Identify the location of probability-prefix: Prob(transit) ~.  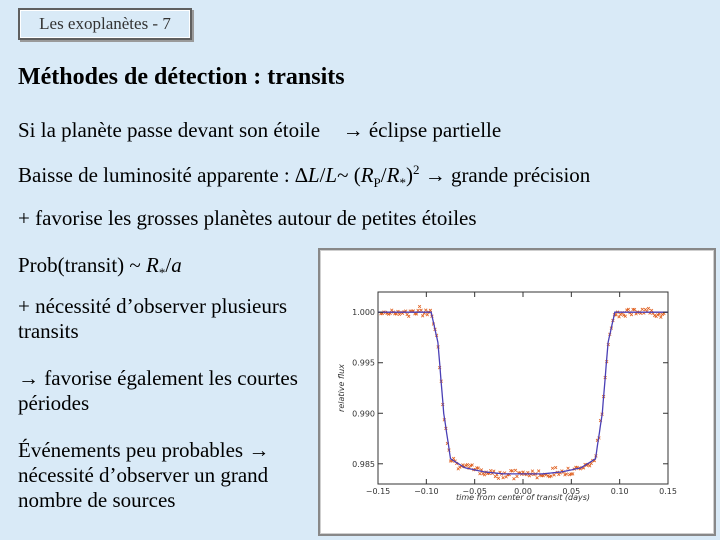
(82, 265).